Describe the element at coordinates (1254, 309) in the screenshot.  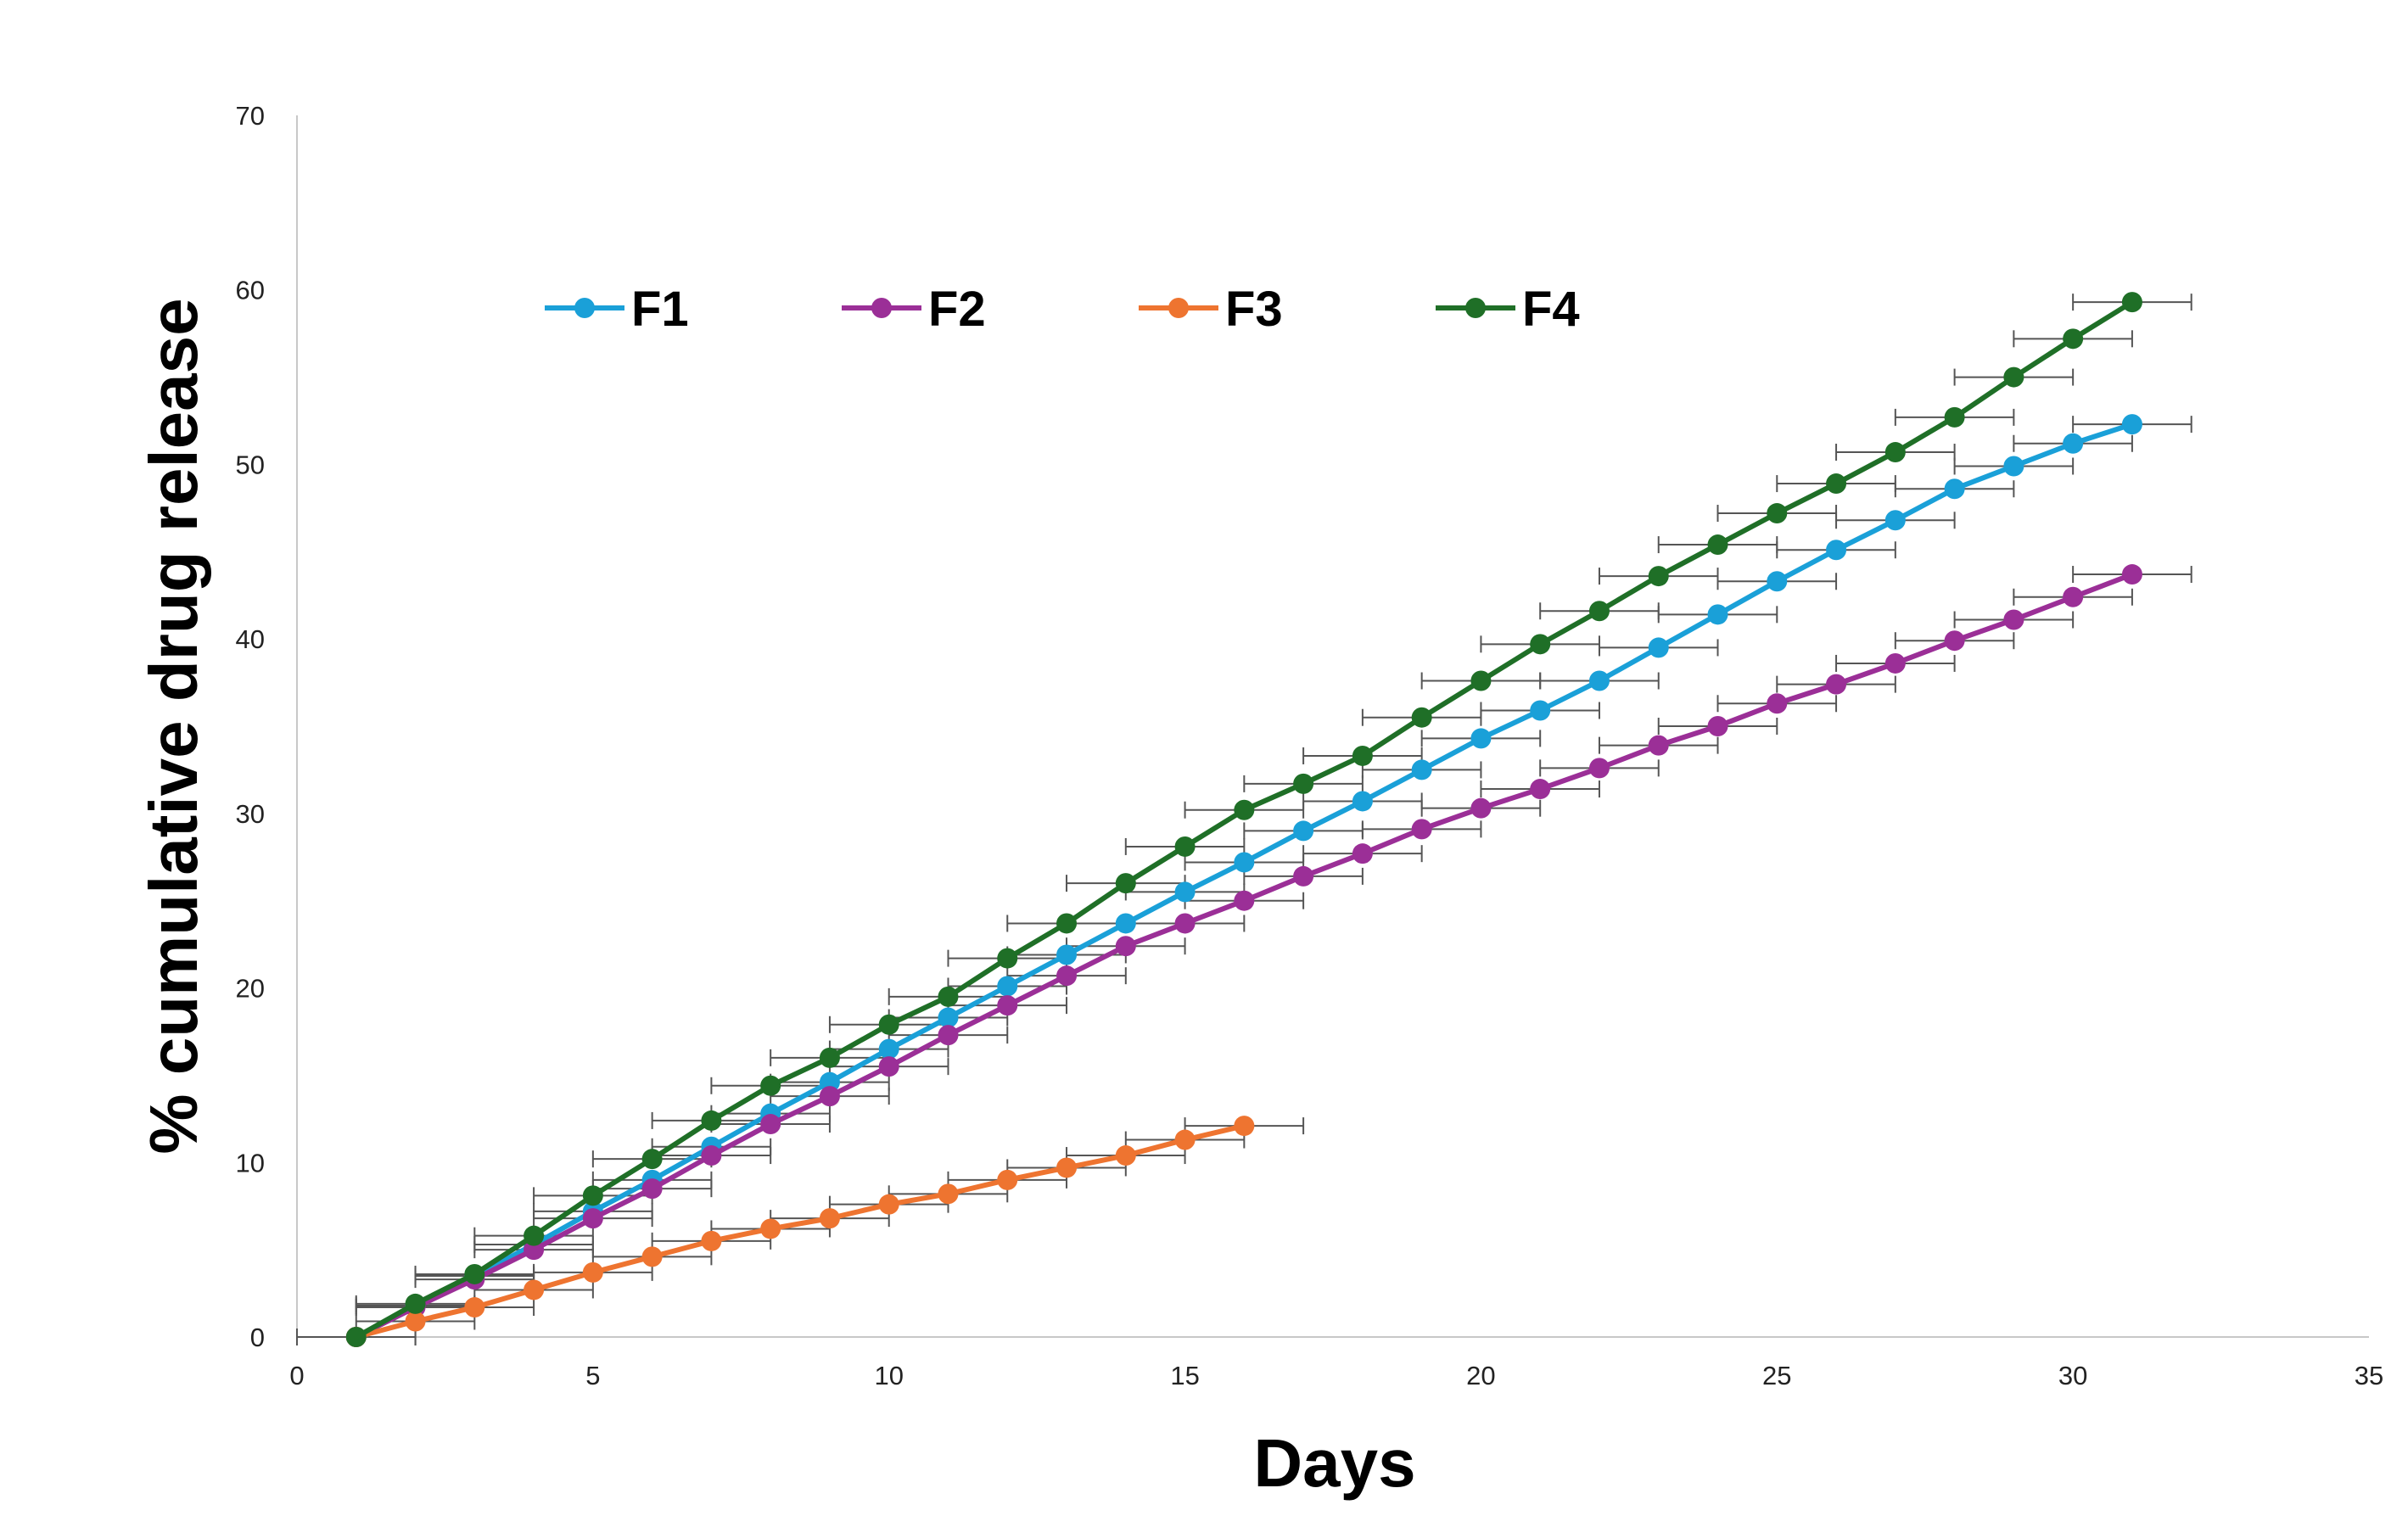
I see `legend-label: F3` at that location.